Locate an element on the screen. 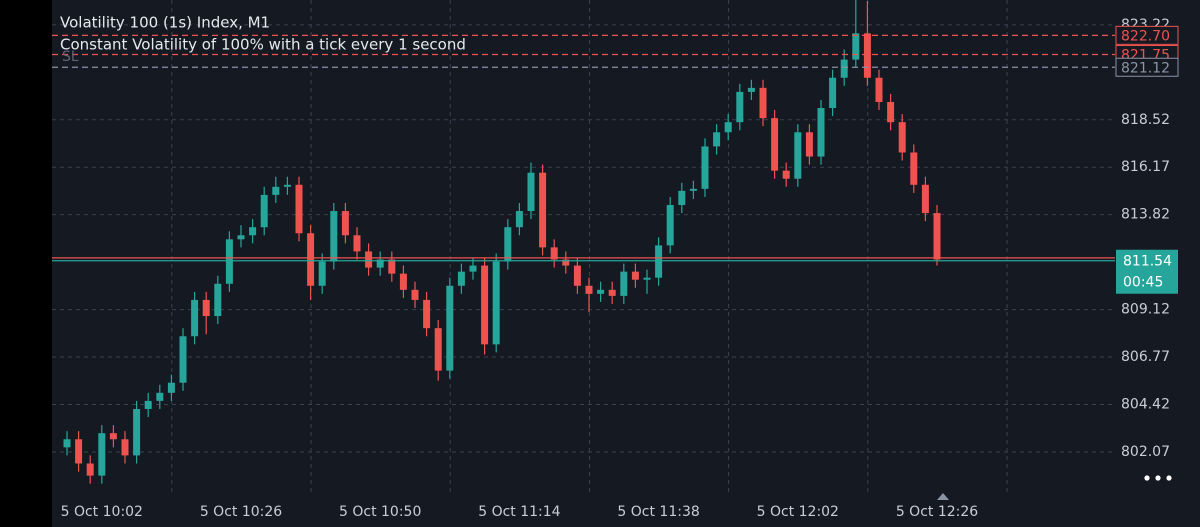  x-tick-label: 5 Oct 10:26 is located at coordinates (241, 512).